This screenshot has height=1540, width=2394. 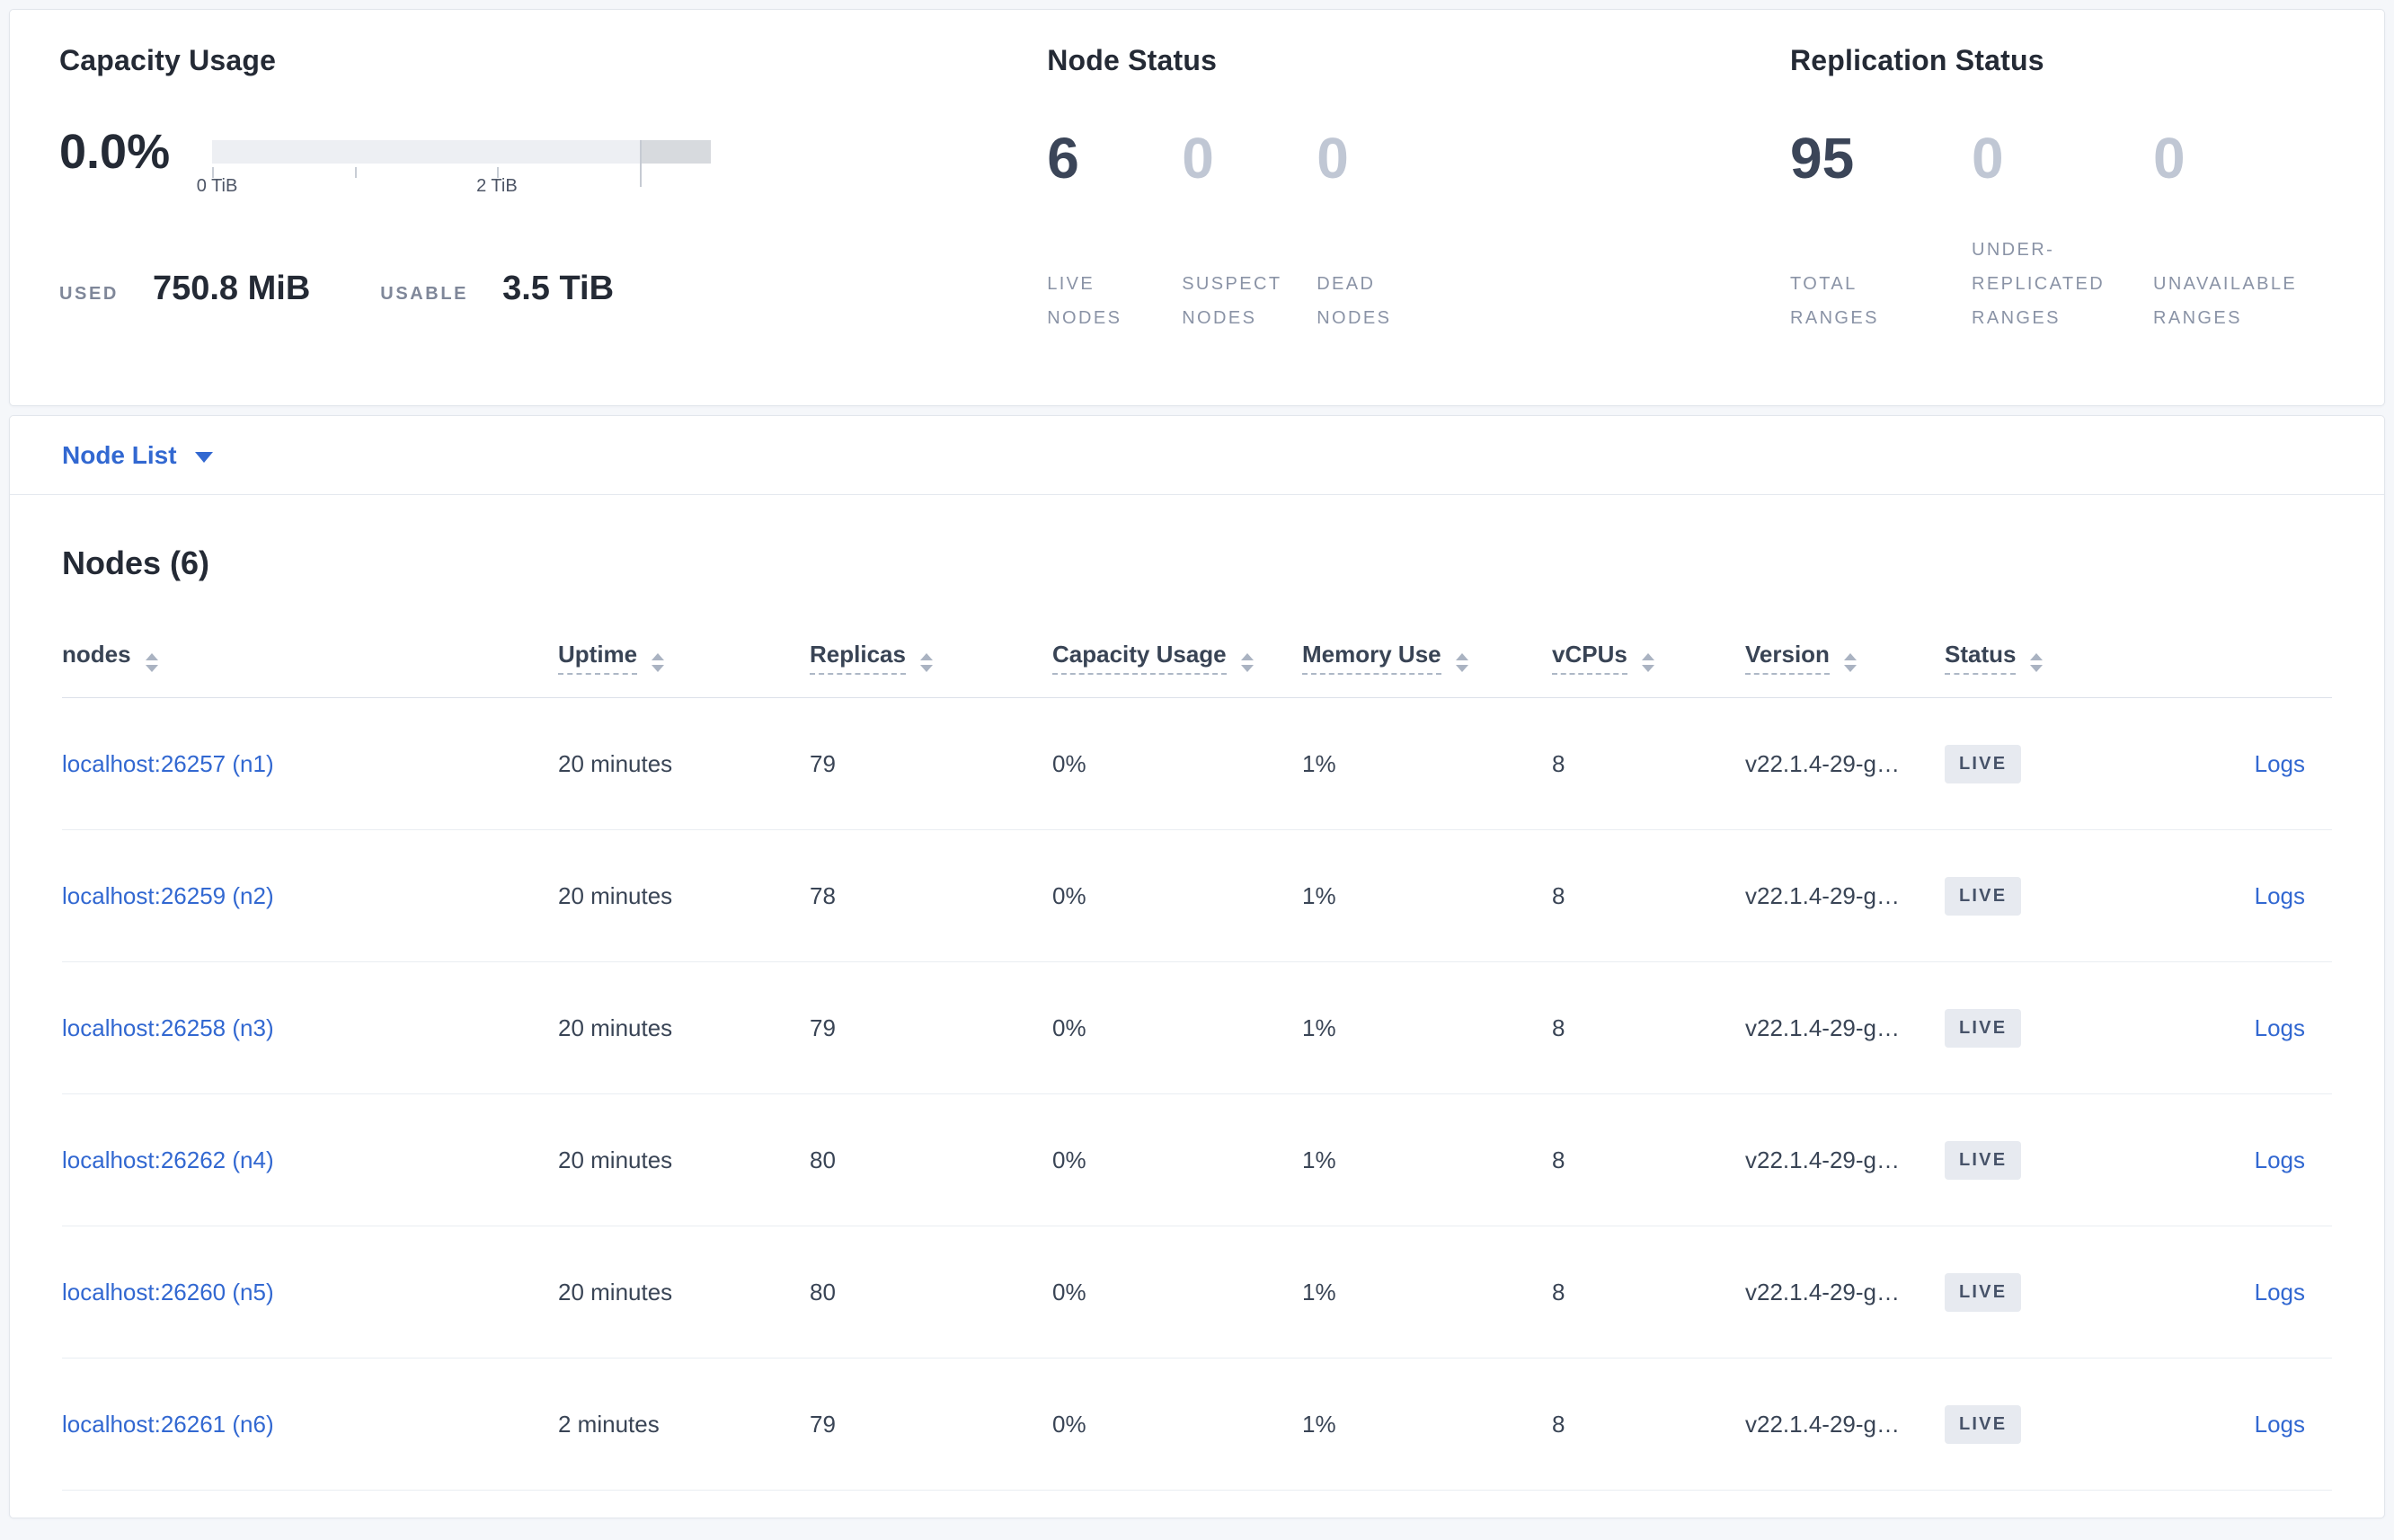 I want to click on column-header-status: Status, so click(x=2052, y=660).